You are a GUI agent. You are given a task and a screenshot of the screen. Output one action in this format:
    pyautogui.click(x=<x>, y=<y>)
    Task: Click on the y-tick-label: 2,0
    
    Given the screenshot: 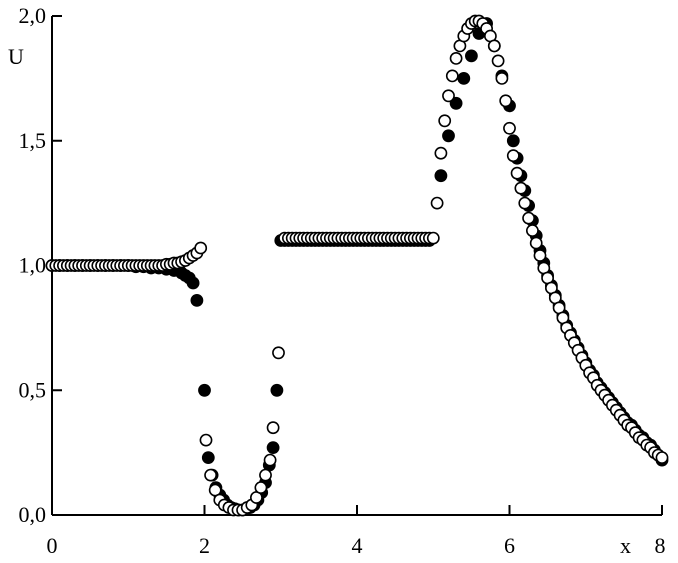 What is the action you would take?
    pyautogui.click(x=33, y=15)
    